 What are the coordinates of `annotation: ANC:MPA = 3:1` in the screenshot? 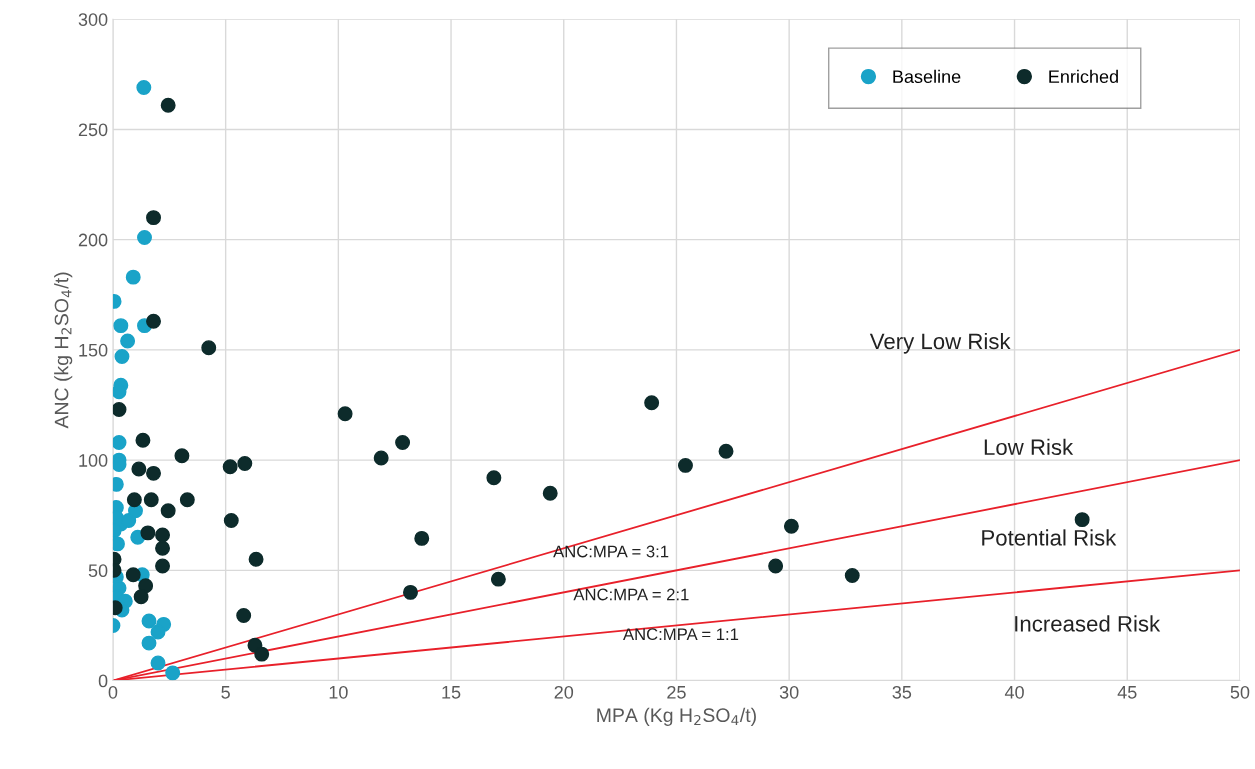 It's located at (611, 551).